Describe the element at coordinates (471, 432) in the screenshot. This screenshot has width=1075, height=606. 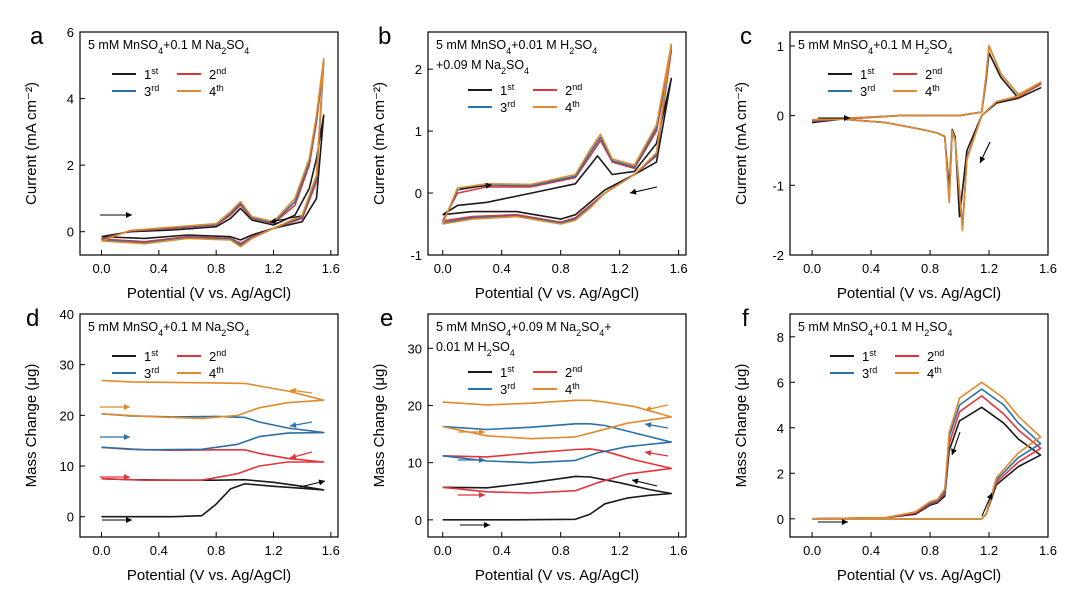
I see `scan-arrow-4th` at that location.